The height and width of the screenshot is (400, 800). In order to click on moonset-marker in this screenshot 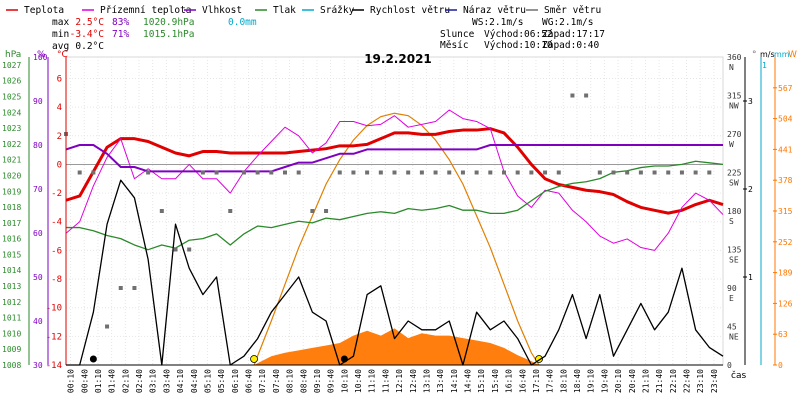, I will do `click(93, 359)`.